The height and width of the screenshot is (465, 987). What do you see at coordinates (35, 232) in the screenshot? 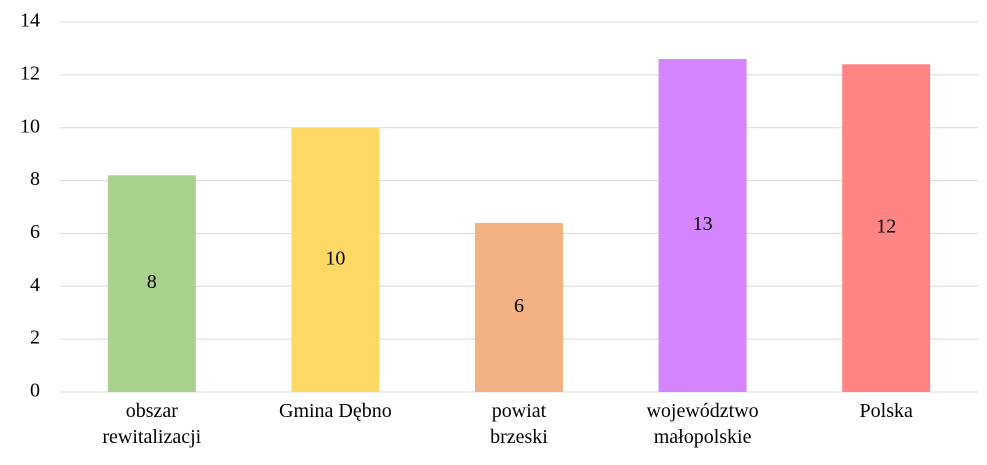
I see `y-tick-label: 6` at bounding box center [35, 232].